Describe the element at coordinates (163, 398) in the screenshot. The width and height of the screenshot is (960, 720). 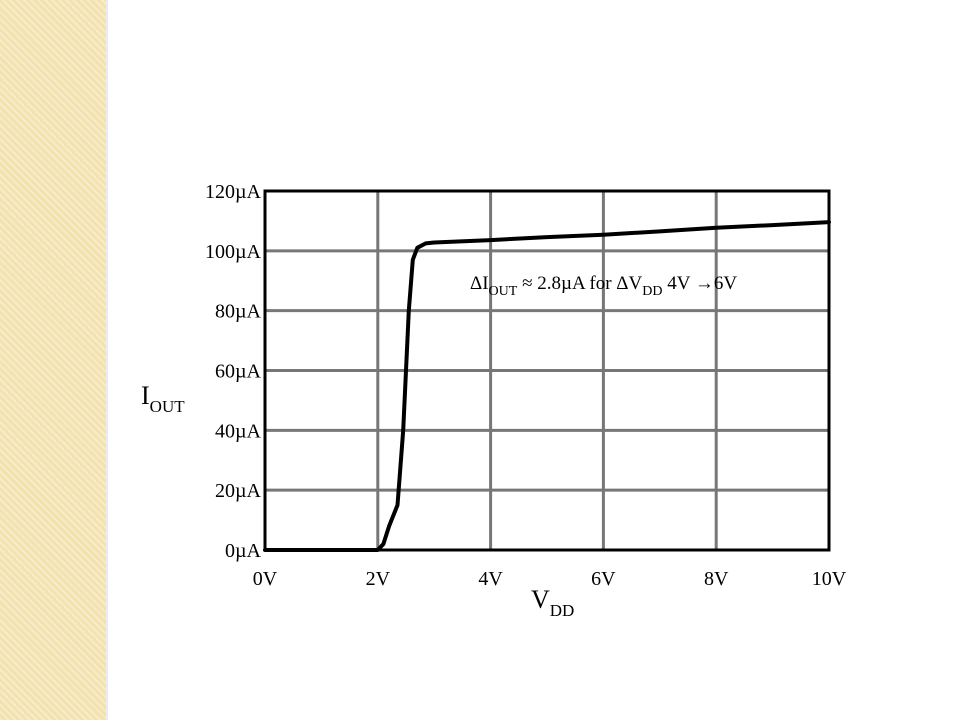
I see `y-axis-title: IOUT` at that location.